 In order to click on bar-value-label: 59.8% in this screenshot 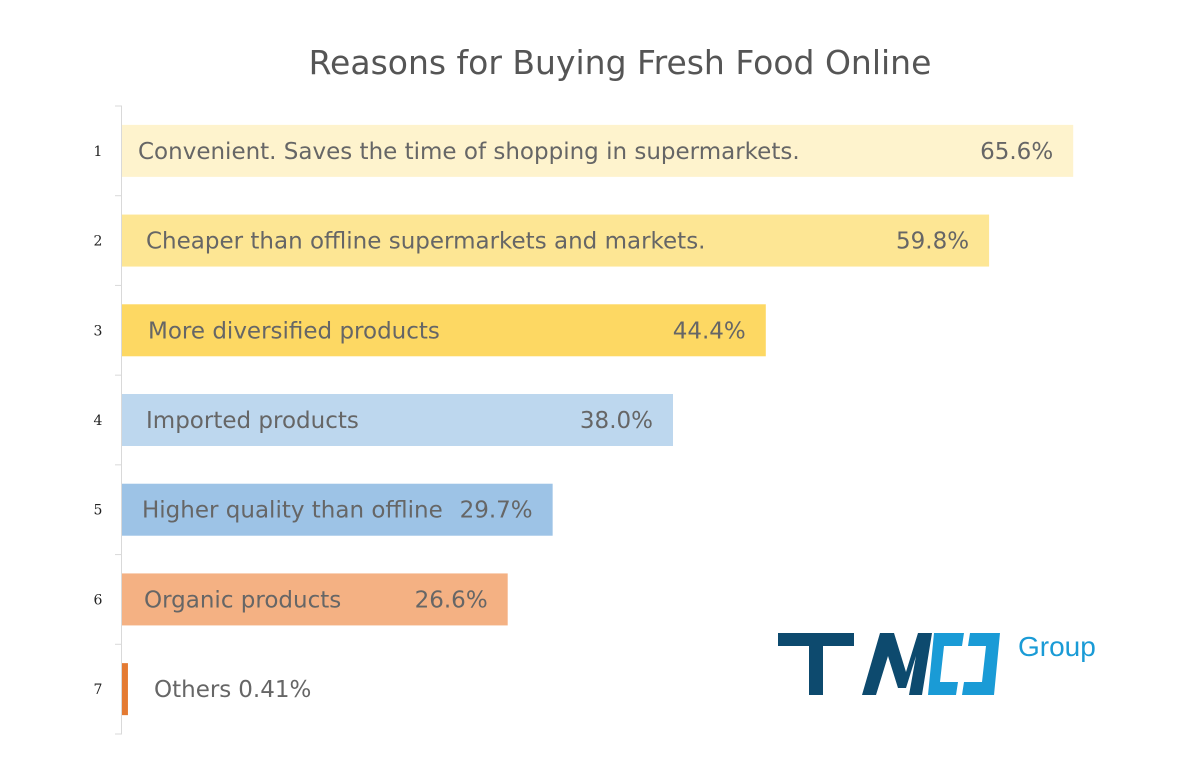, I will do `click(932, 242)`.